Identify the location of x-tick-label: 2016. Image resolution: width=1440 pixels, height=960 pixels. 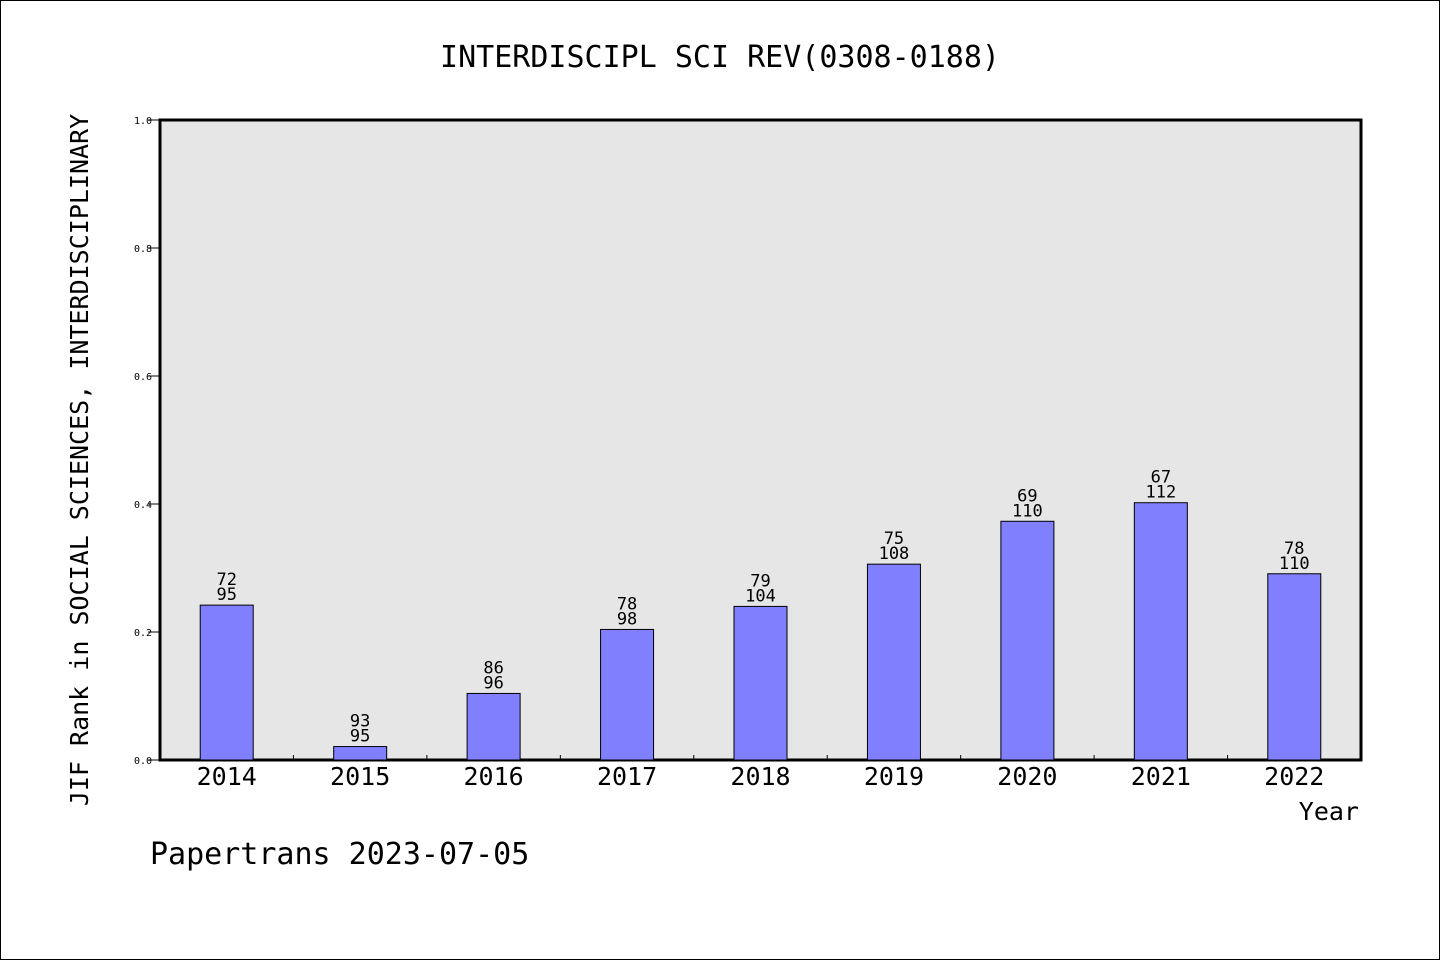
(494, 776).